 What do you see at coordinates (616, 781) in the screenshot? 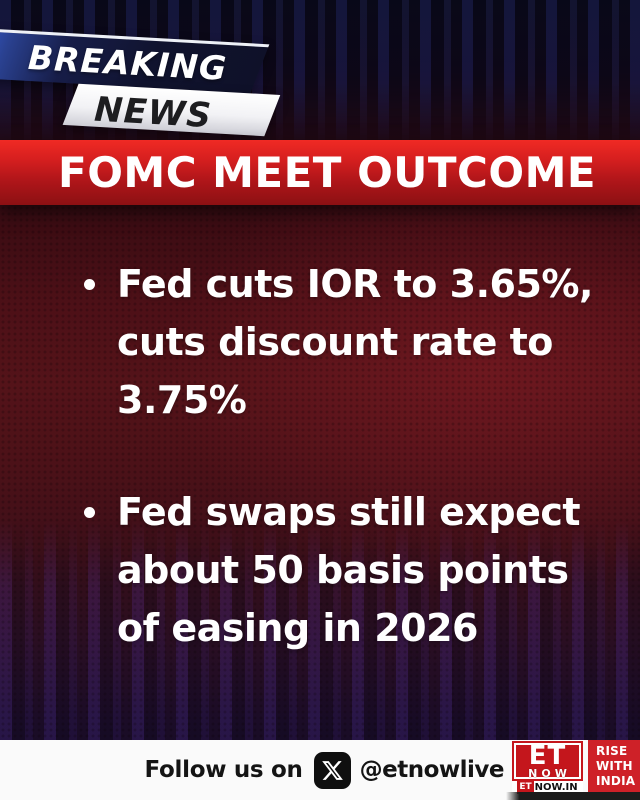
I see `tagline-line-3: INDIA` at bounding box center [616, 781].